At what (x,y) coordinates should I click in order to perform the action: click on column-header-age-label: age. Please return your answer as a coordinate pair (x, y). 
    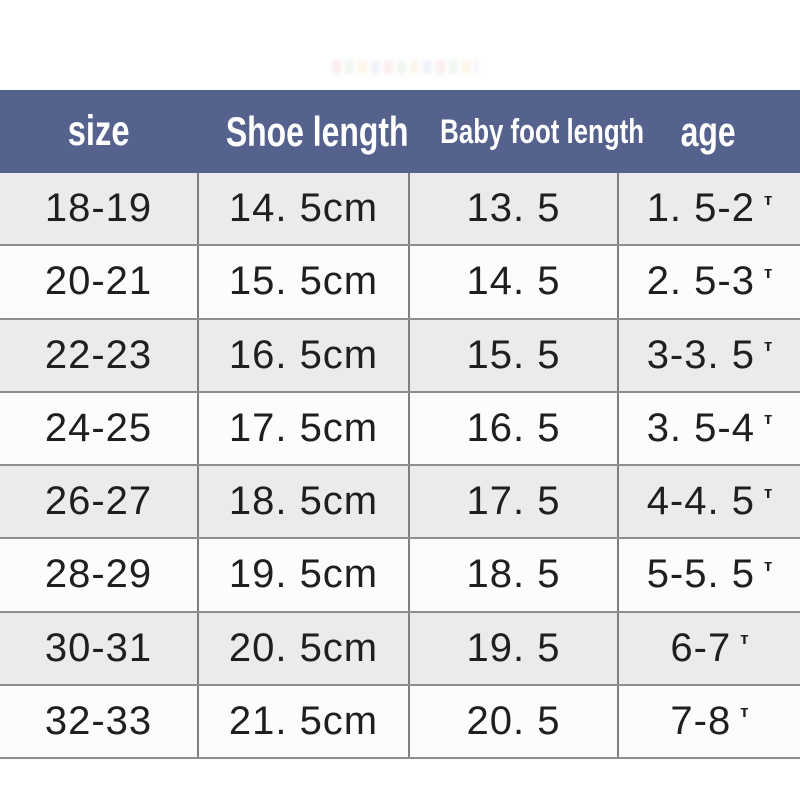
    Looking at the image, I should click on (708, 131).